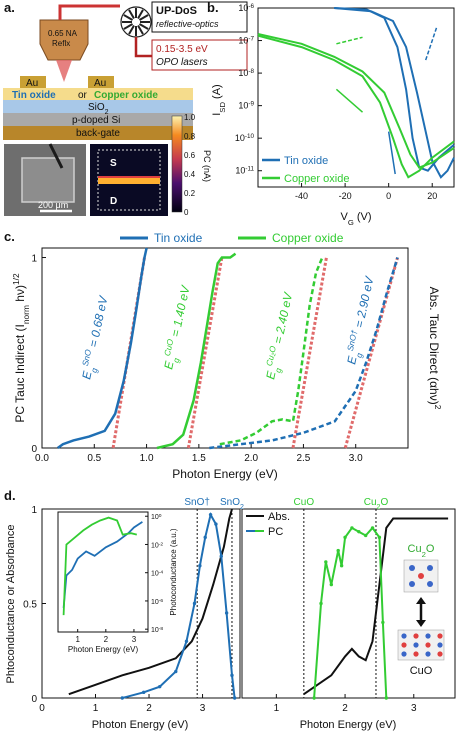 The image size is (457, 734). Describe the element at coordinates (246, 8) in the screenshot. I see `y-tick-label-b: 10⁻⁶` at that location.